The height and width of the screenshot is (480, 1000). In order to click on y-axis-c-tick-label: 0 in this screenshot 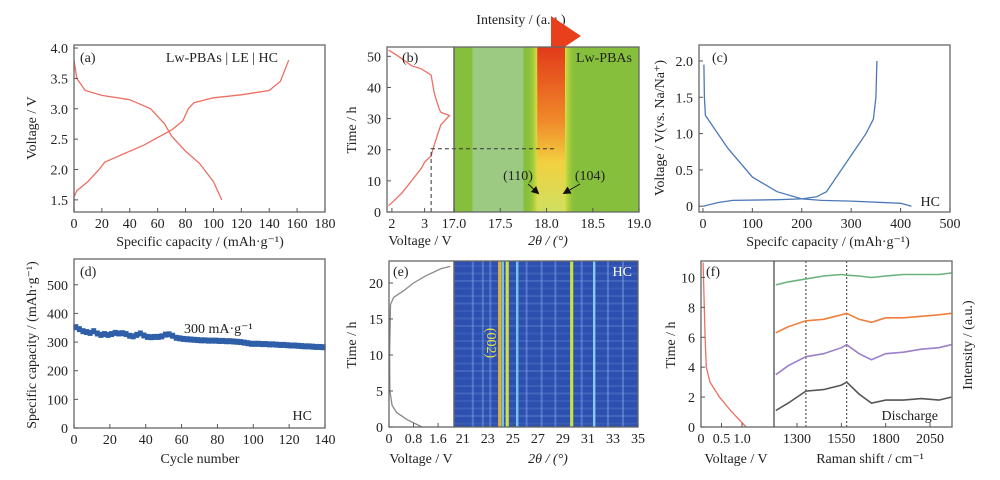, I will do `click(689, 207)`.